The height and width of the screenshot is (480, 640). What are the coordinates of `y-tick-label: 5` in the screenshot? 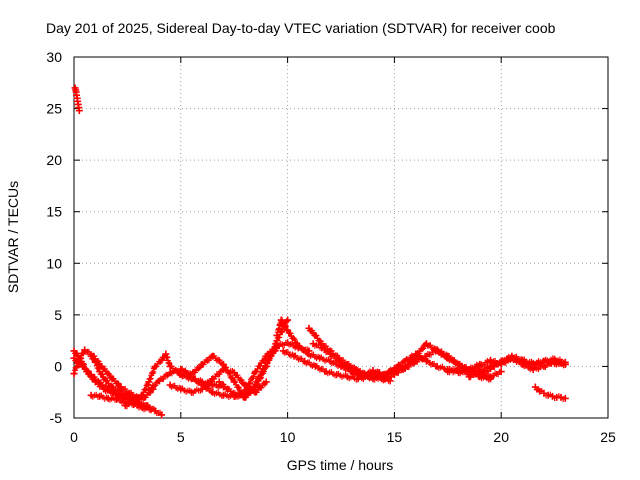 It's located at (58, 315).